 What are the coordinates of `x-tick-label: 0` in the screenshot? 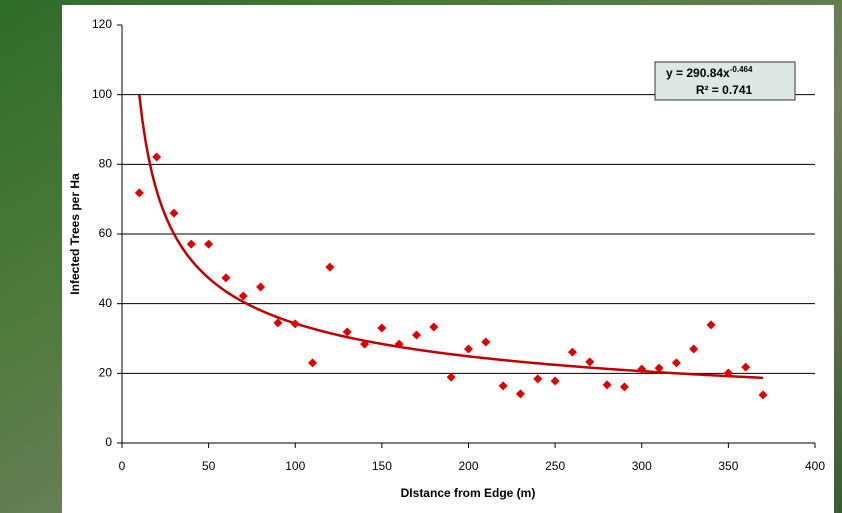 It's located at (122, 466).